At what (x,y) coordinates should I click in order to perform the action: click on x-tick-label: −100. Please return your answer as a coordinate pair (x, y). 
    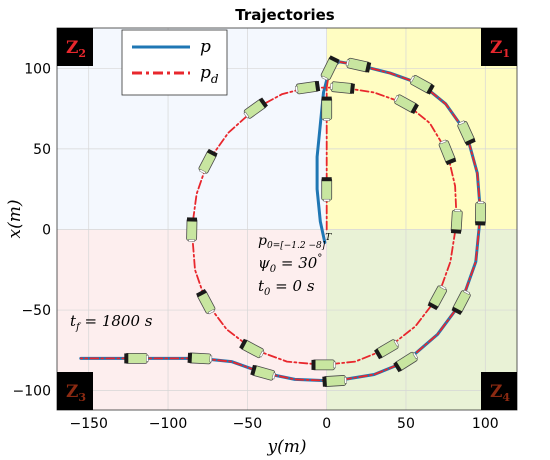
    Looking at the image, I should click on (168, 424).